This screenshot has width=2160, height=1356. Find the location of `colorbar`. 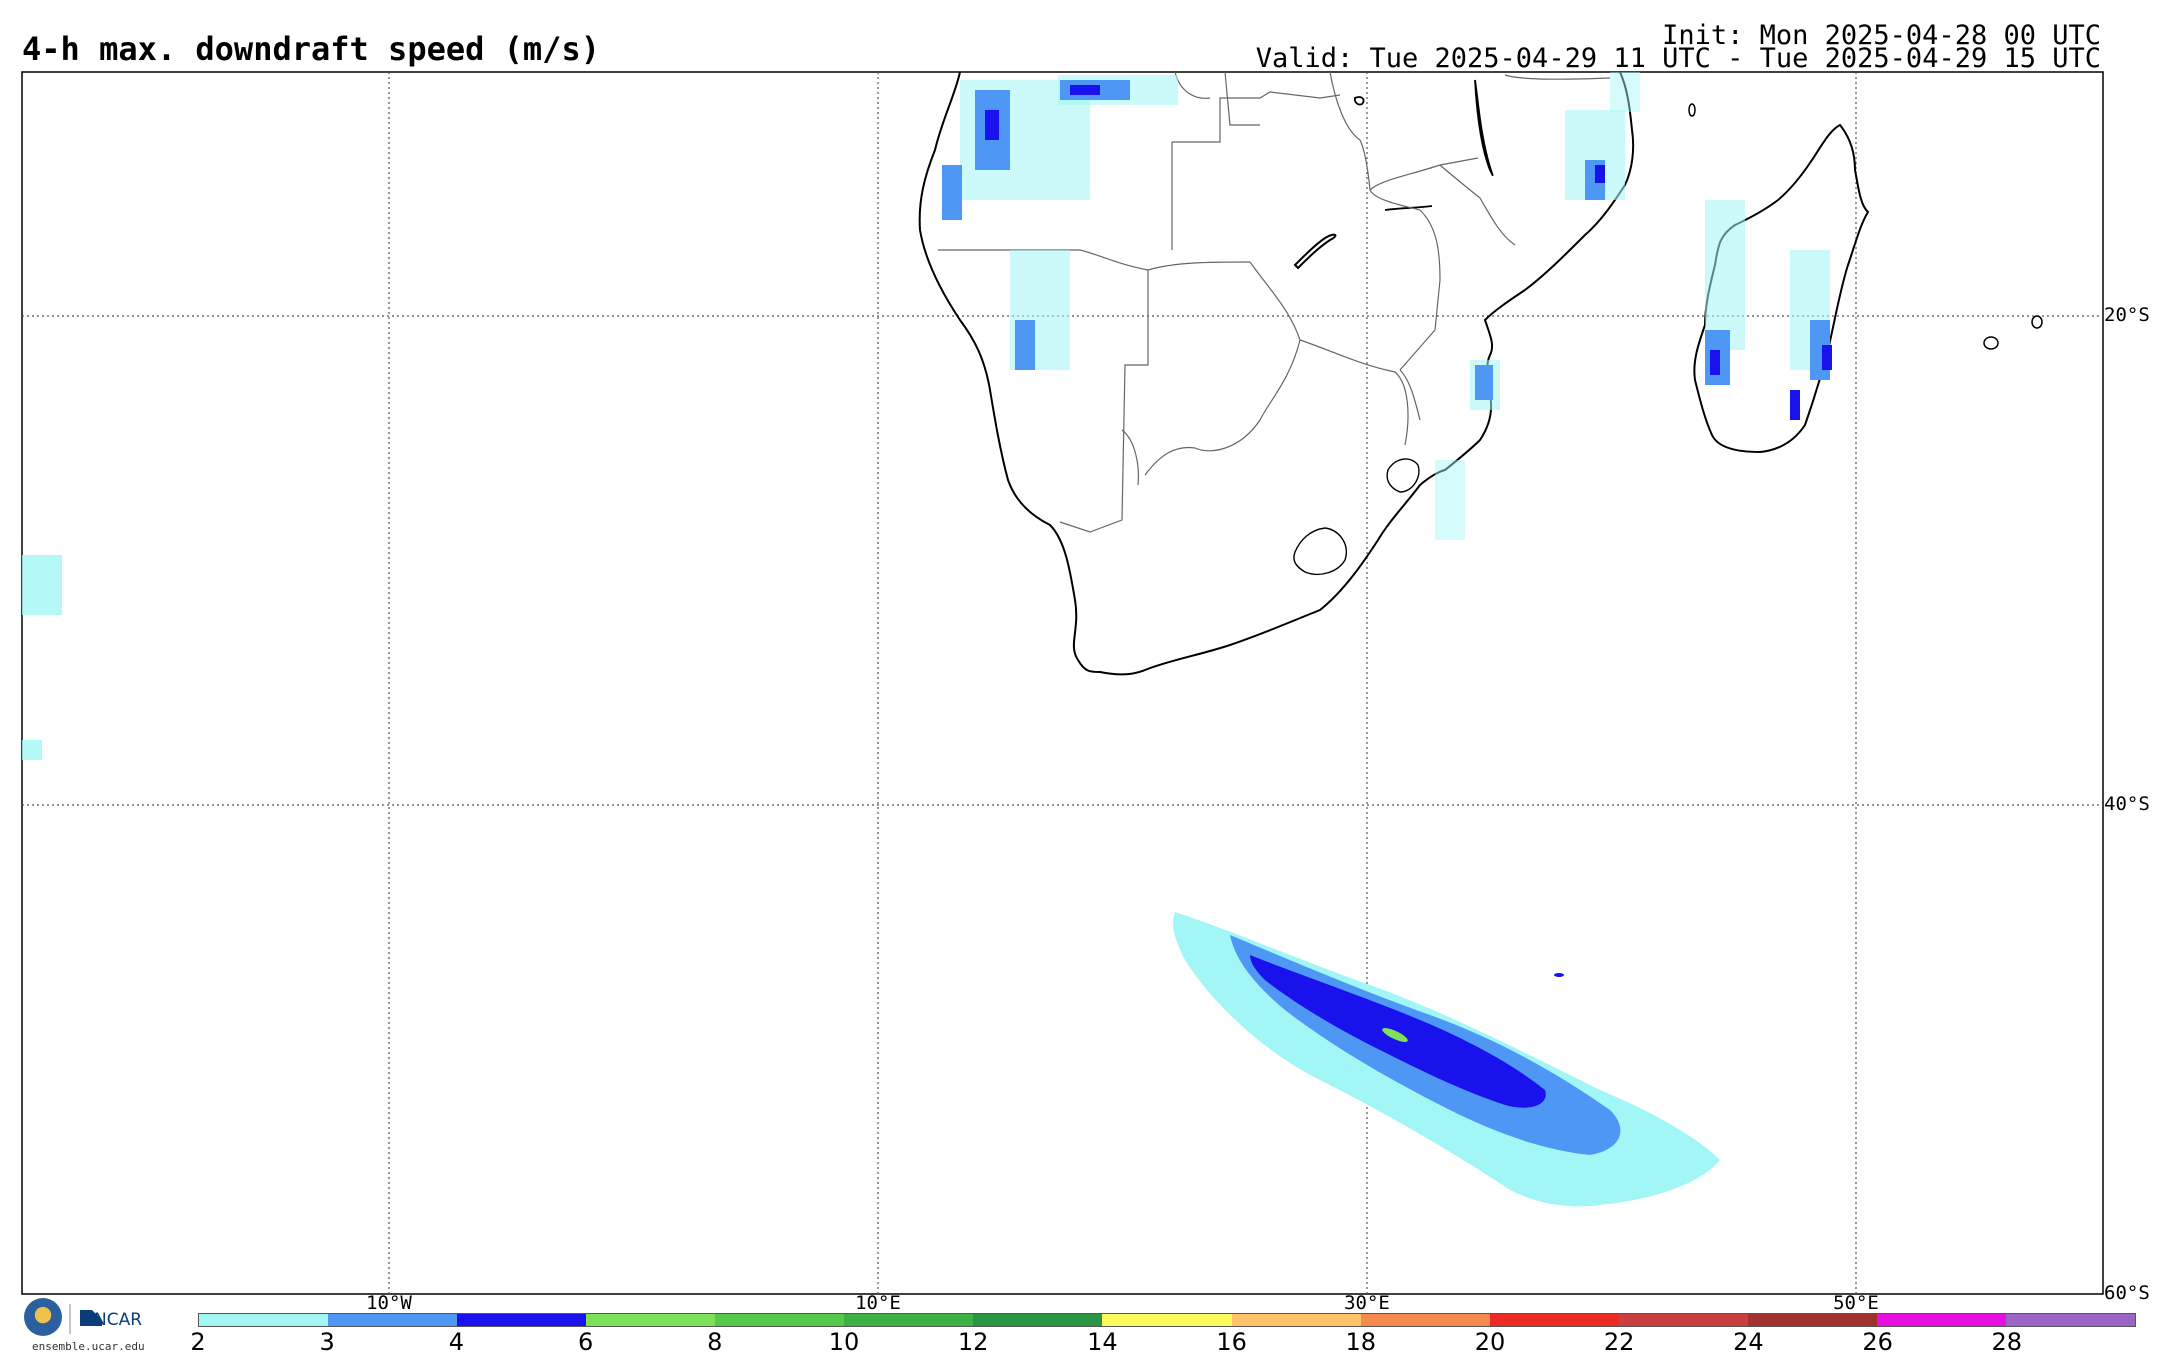

colorbar is located at coordinates (1167, 1320).